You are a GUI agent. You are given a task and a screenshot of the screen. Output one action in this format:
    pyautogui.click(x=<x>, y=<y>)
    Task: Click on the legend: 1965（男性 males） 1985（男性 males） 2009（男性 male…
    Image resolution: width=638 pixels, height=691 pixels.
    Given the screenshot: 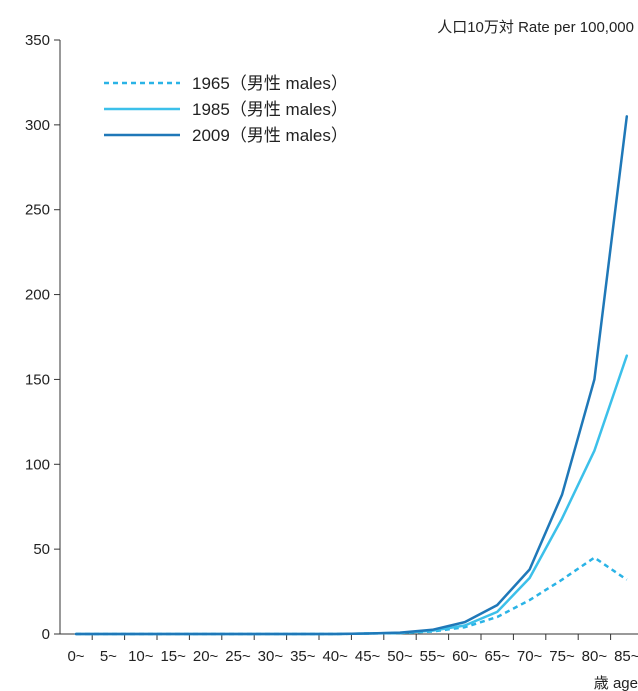 What is the action you would take?
    pyautogui.click(x=226, y=109)
    